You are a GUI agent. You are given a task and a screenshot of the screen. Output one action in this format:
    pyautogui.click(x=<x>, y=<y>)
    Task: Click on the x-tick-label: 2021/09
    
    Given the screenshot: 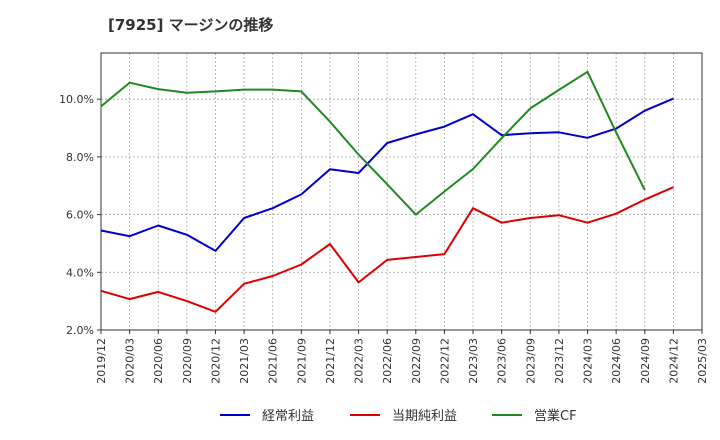 What is the action you would take?
    pyautogui.click(x=301, y=361)
    